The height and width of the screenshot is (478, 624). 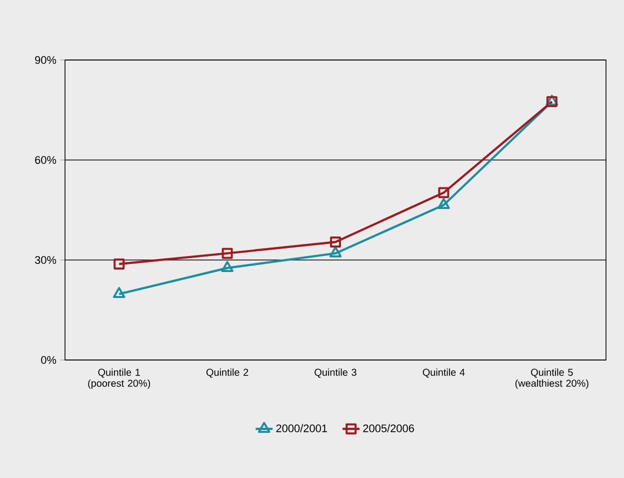 I want to click on x-tick-label: Quintile 2, so click(x=227, y=373).